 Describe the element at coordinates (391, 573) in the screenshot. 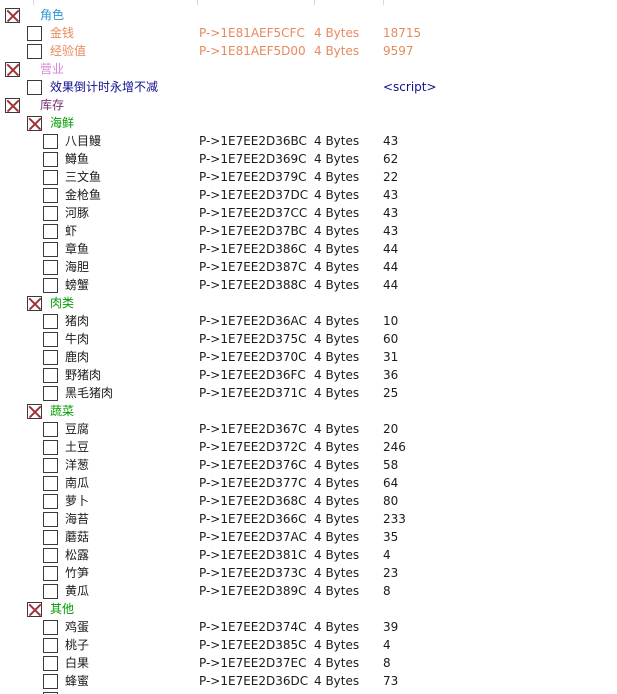

I see `value-cell: 23` at that location.